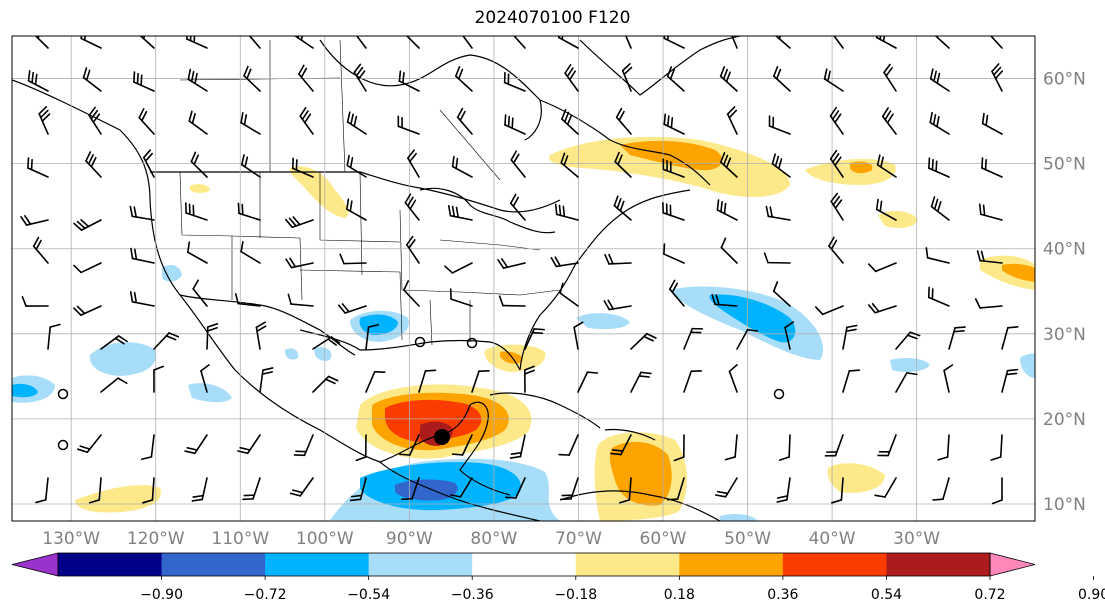 The width and height of the screenshot is (1105, 615). Describe the element at coordinates (472, 595) in the screenshot. I see `colorbar-tick-label: −0.36` at that location.